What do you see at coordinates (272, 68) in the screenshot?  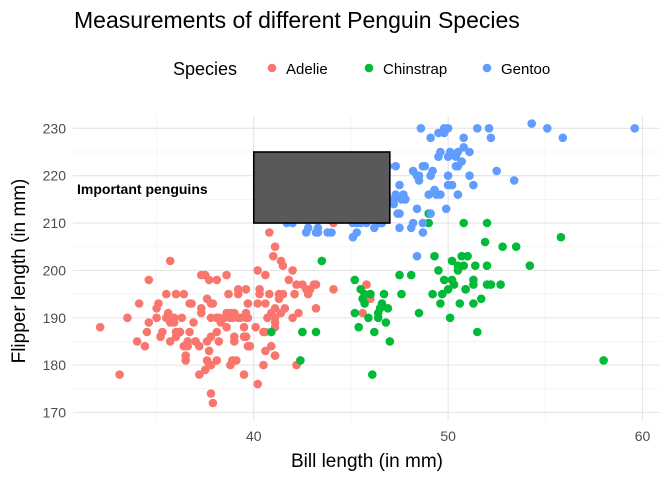 I see `legend-key-adelie` at bounding box center [272, 68].